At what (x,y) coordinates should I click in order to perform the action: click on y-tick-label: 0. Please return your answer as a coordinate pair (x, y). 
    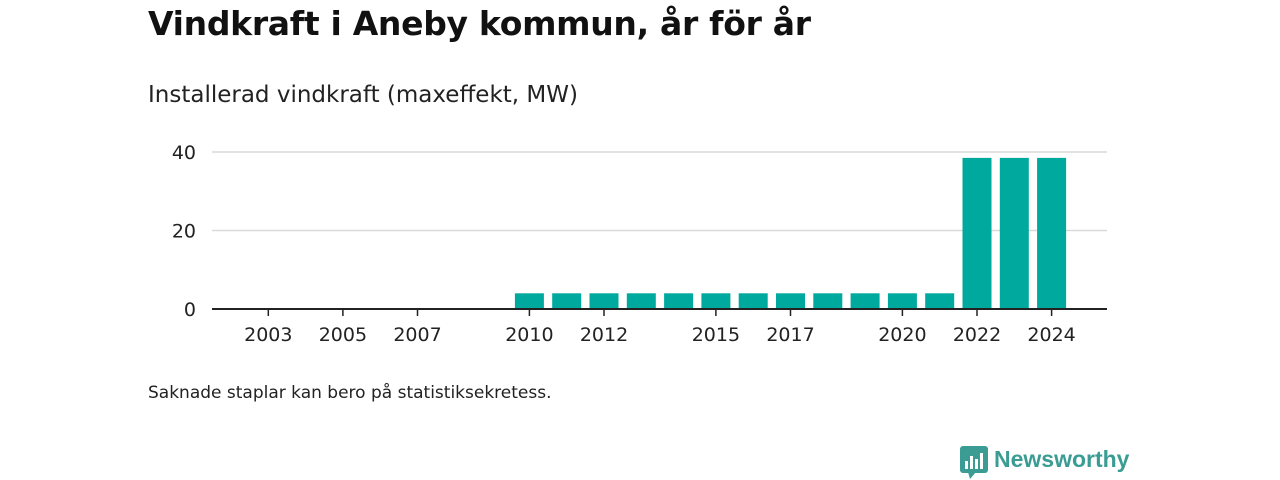
    Looking at the image, I should click on (190, 310).